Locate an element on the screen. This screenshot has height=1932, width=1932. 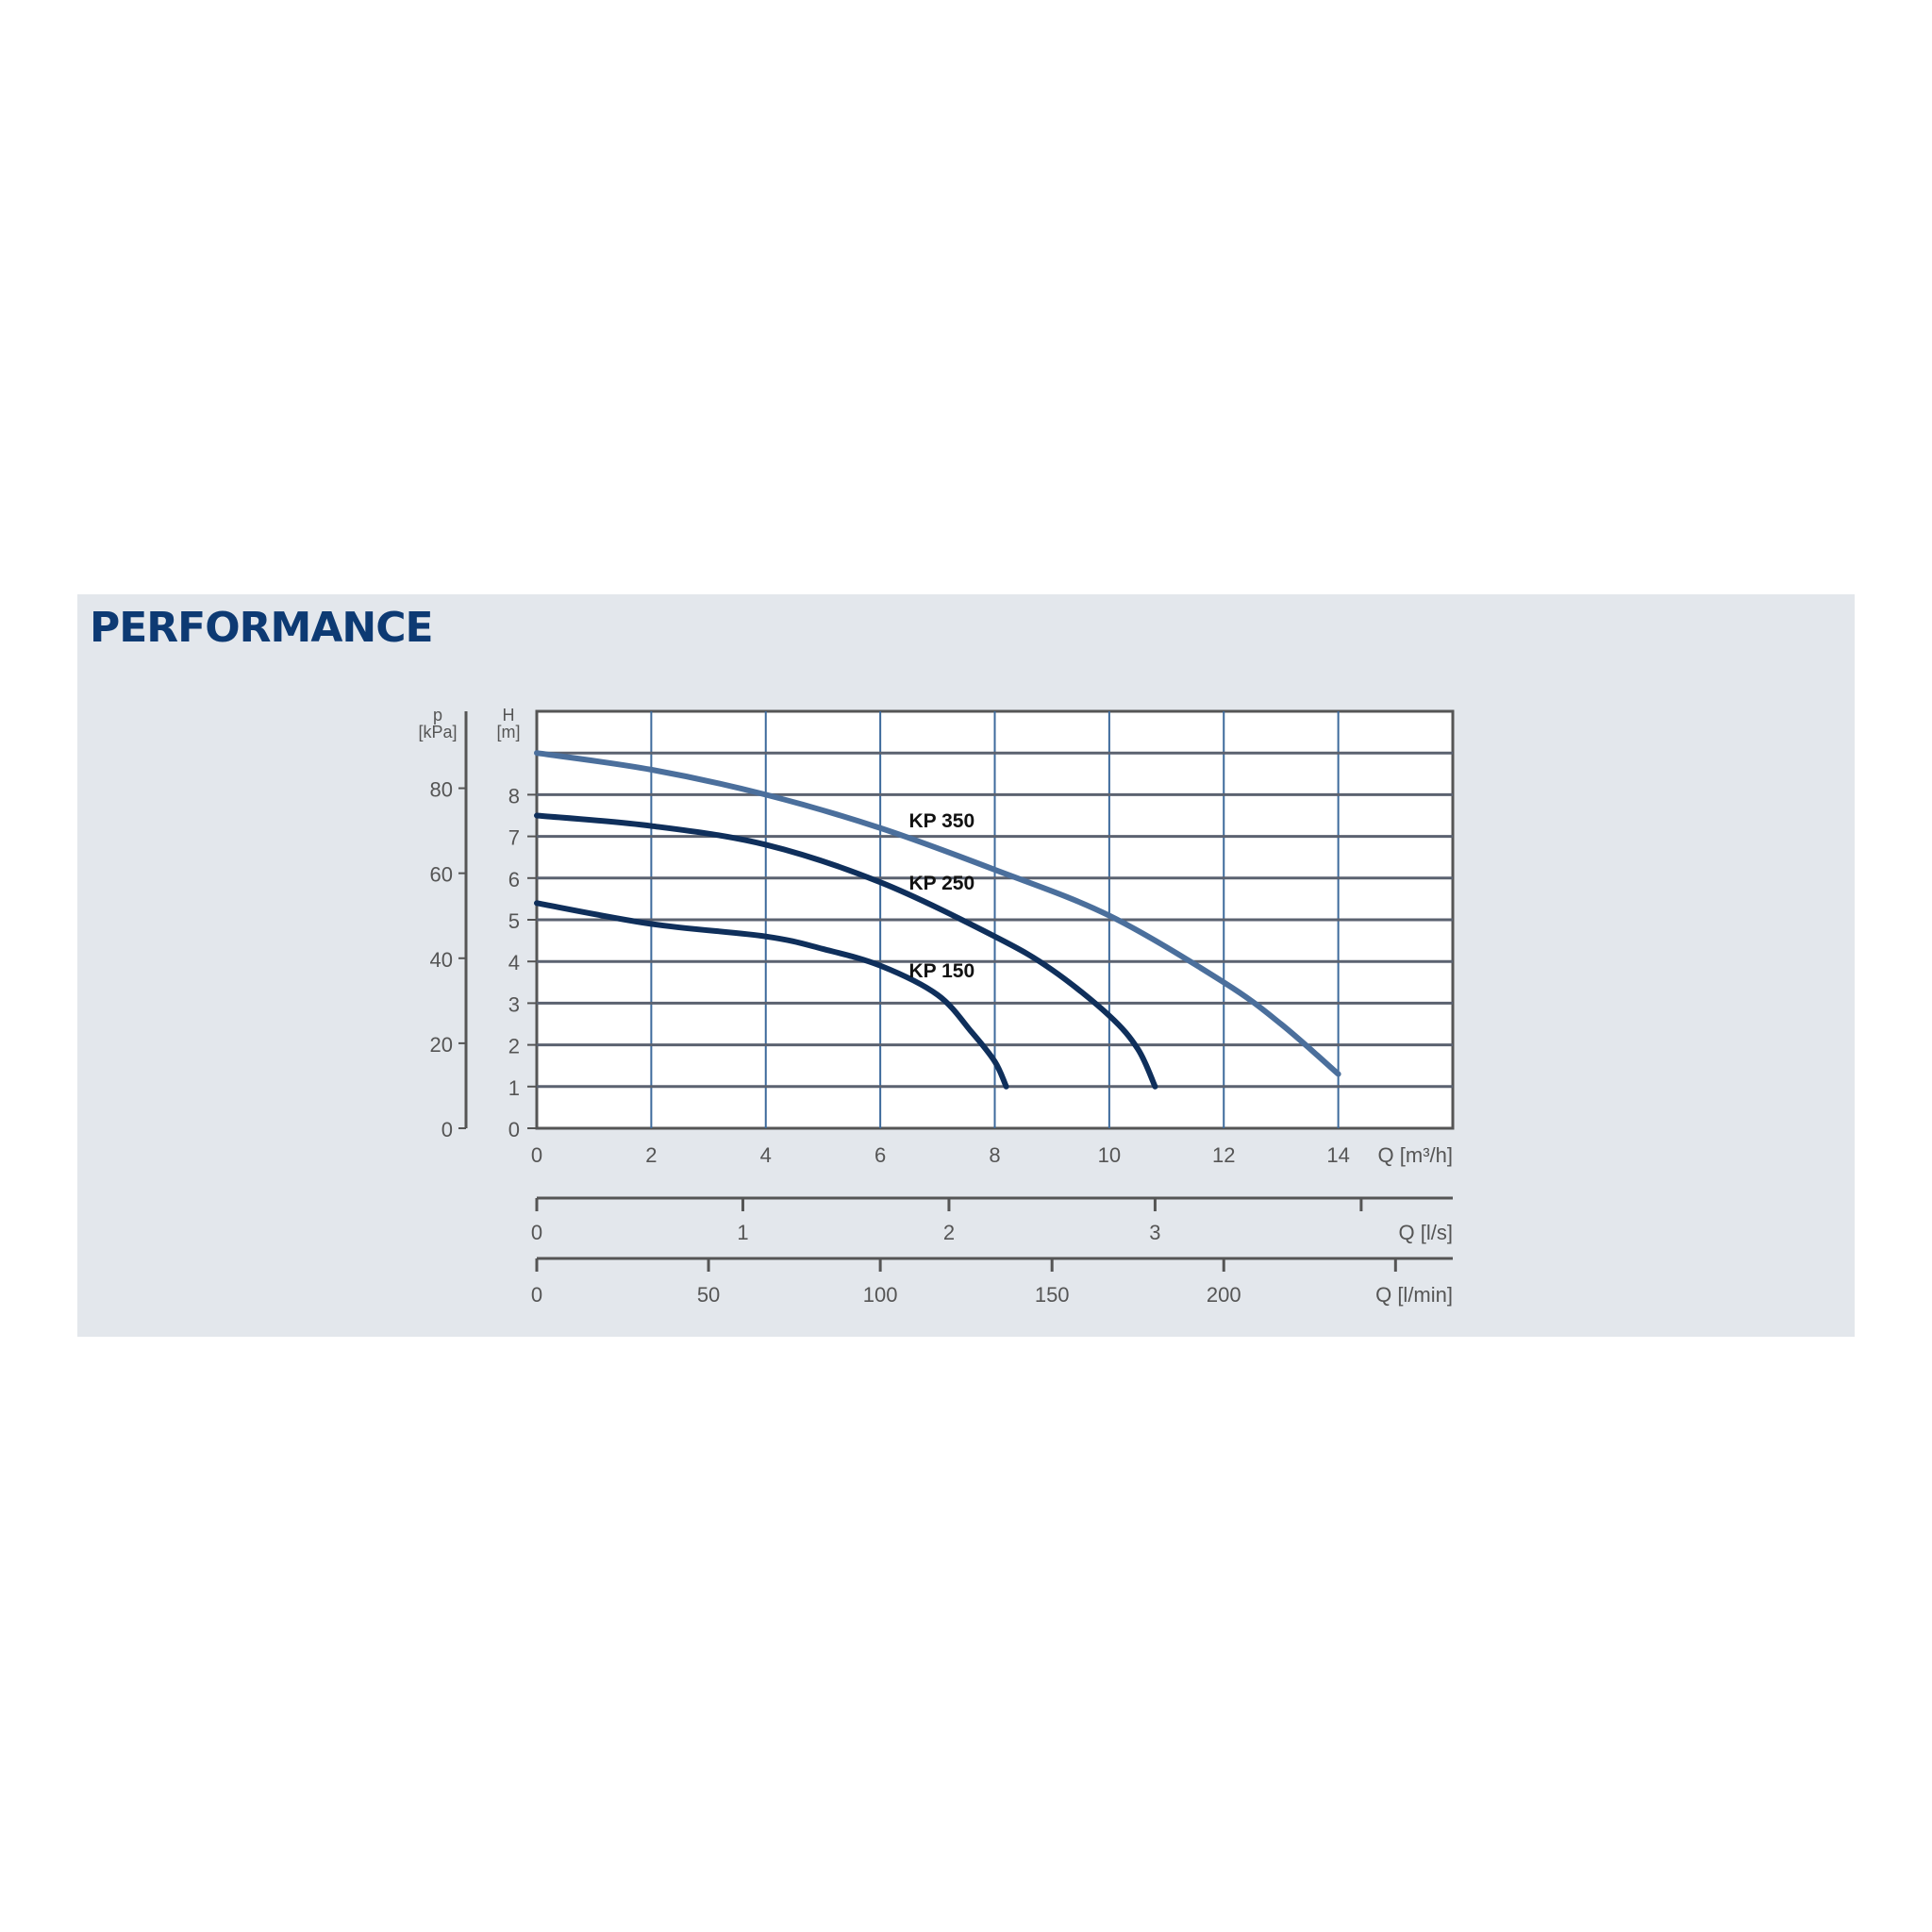
y-tick-label: 6 is located at coordinates (514, 880).